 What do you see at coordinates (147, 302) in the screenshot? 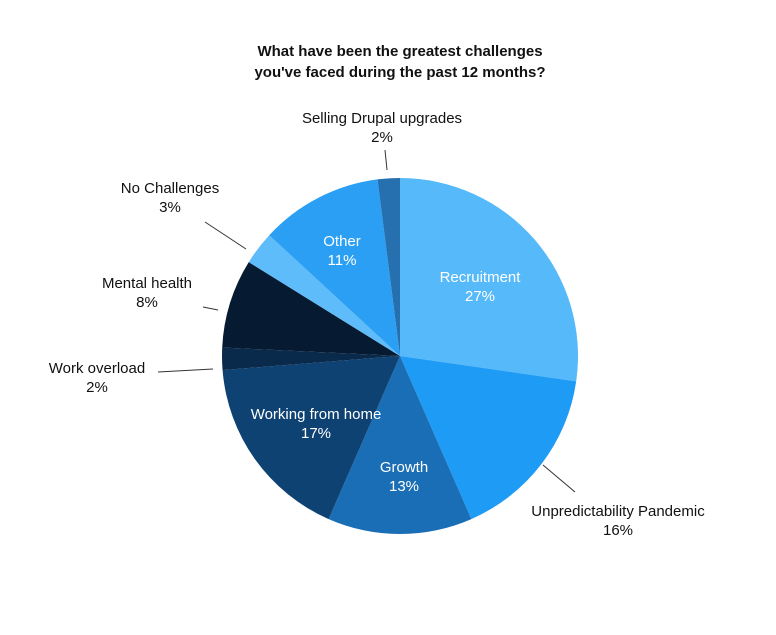
I see `slice-value-label: 8%` at bounding box center [147, 302].